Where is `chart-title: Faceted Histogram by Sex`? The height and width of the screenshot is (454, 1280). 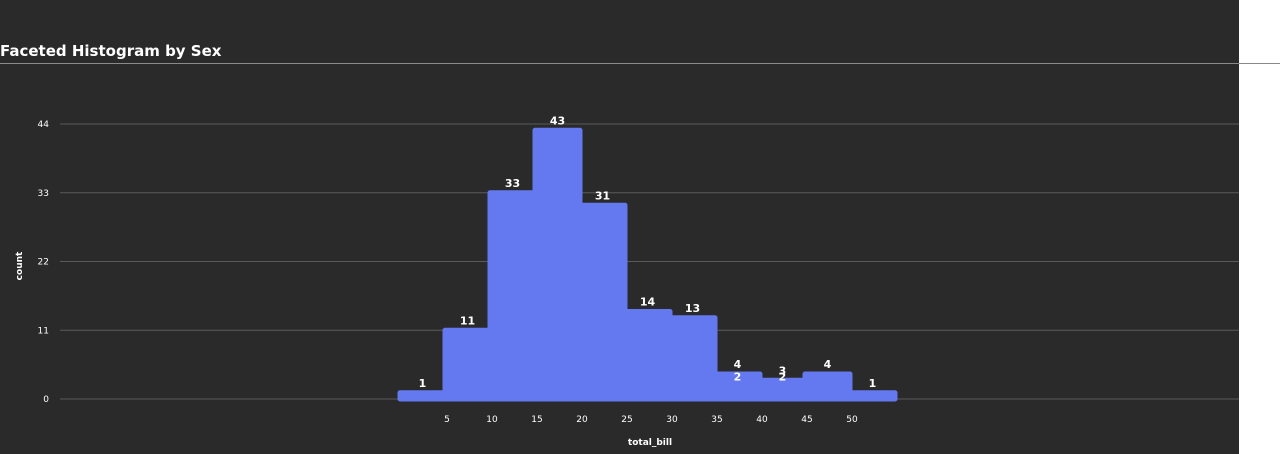 chart-title: Faceted Histogram by Sex is located at coordinates (111, 51).